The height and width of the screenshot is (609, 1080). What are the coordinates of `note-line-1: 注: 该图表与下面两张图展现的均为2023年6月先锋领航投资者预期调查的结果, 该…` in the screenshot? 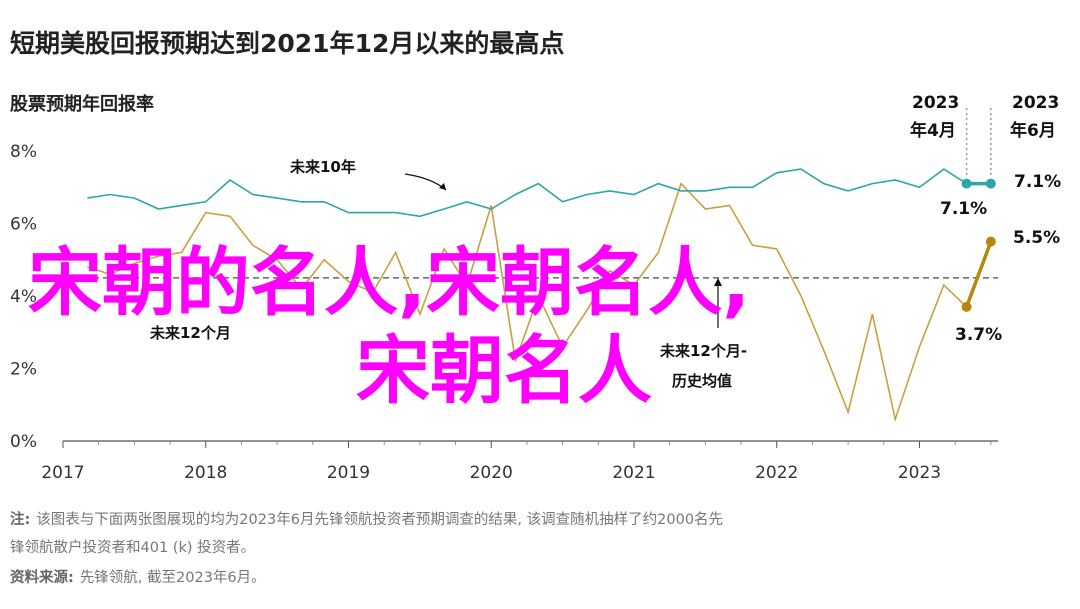 It's located at (366, 519).